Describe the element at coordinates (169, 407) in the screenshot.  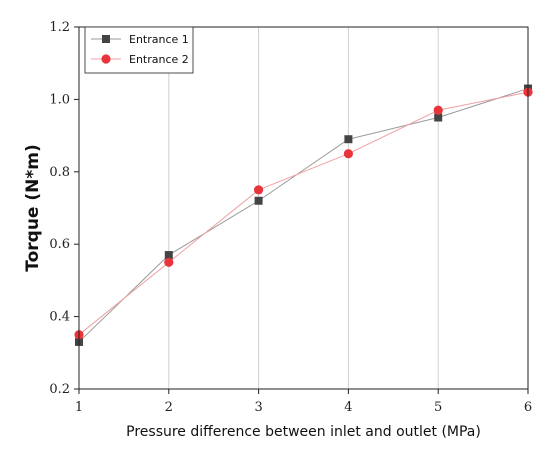
I see `x-tick-label: 2` at that location.